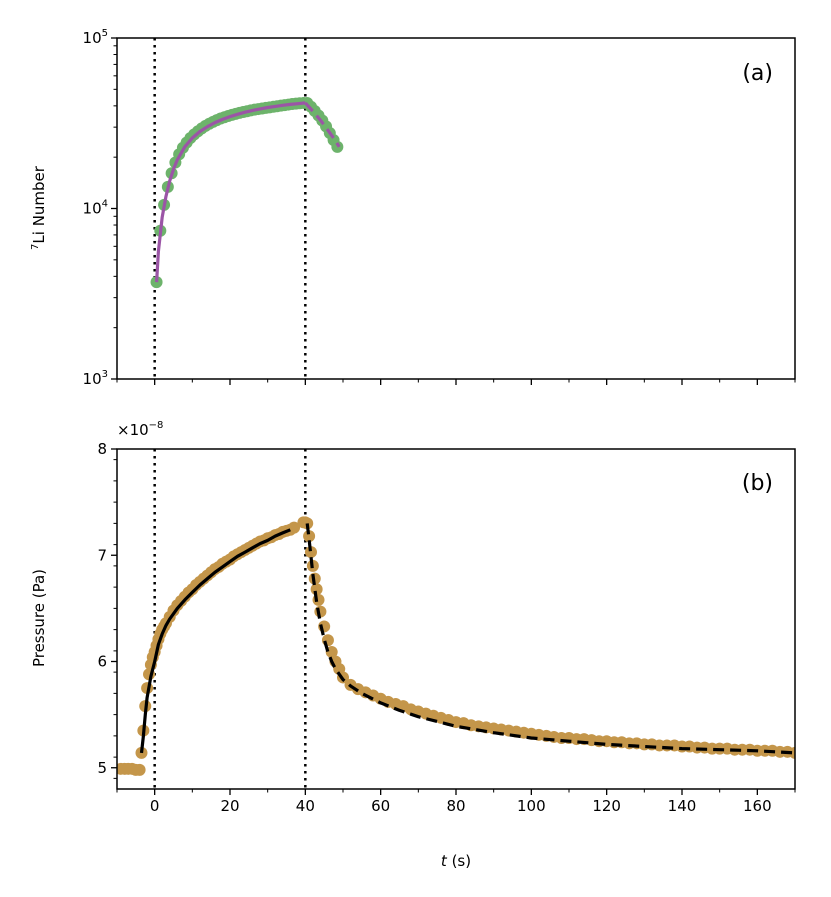 This screenshot has width=831, height=897. What do you see at coordinates (380, 806) in the screenshot?
I see `x-tick-label: 60` at bounding box center [380, 806].